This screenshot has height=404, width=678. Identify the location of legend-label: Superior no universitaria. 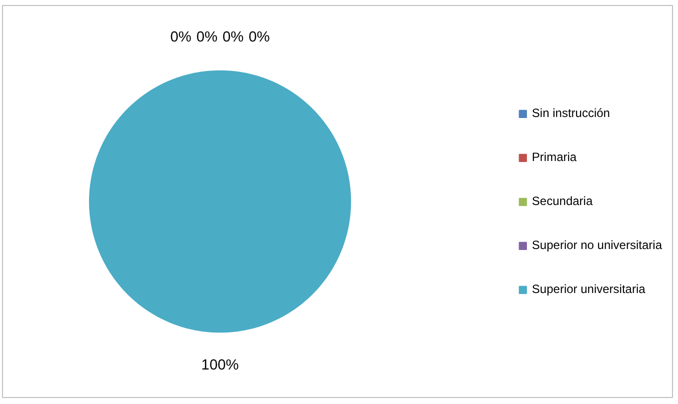
(597, 245).